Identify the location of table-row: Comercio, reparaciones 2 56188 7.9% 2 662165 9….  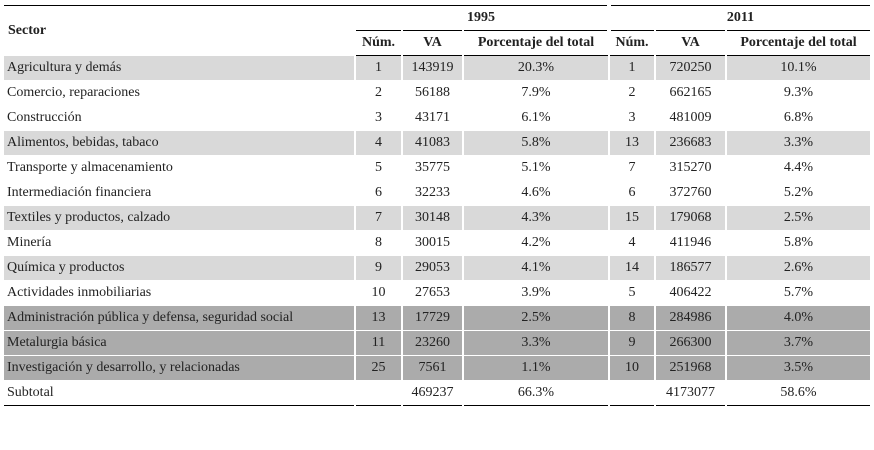
(437, 93).